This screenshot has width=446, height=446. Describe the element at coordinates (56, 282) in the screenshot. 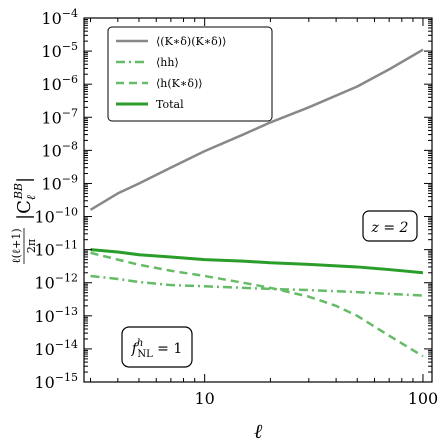

I see `y-tick-label: 10⁻¹²` at that location.